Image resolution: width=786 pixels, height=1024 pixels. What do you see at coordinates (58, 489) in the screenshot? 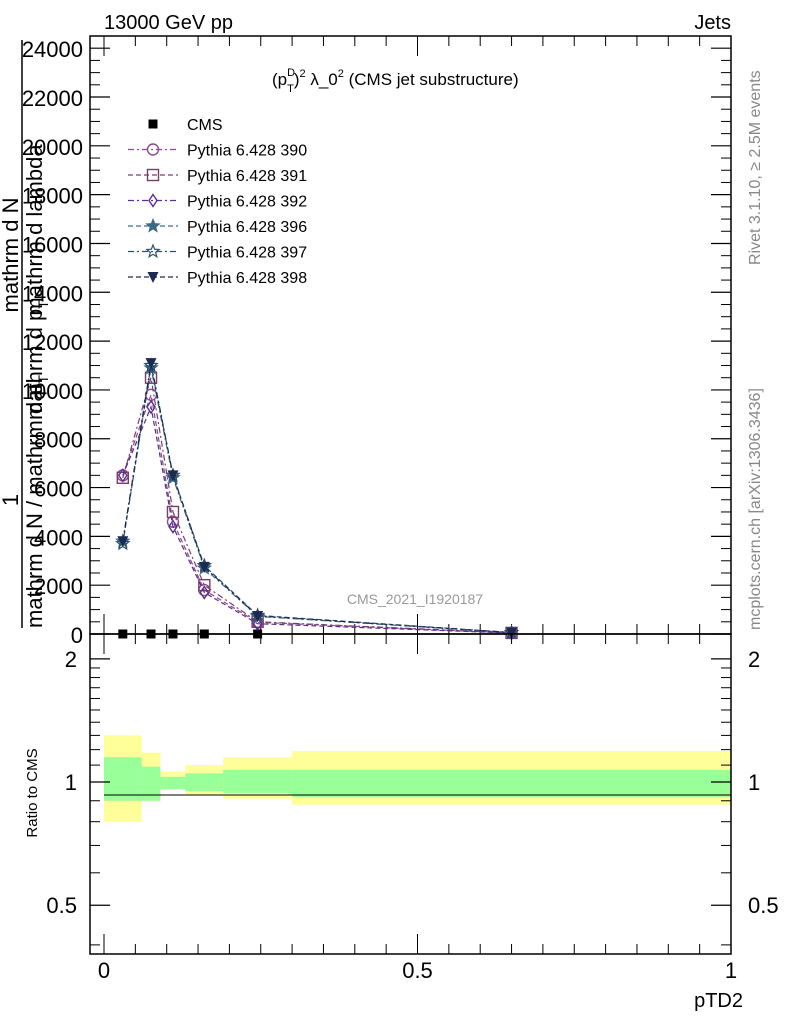
I see `main-y-tick-label: 6000` at bounding box center [58, 489].